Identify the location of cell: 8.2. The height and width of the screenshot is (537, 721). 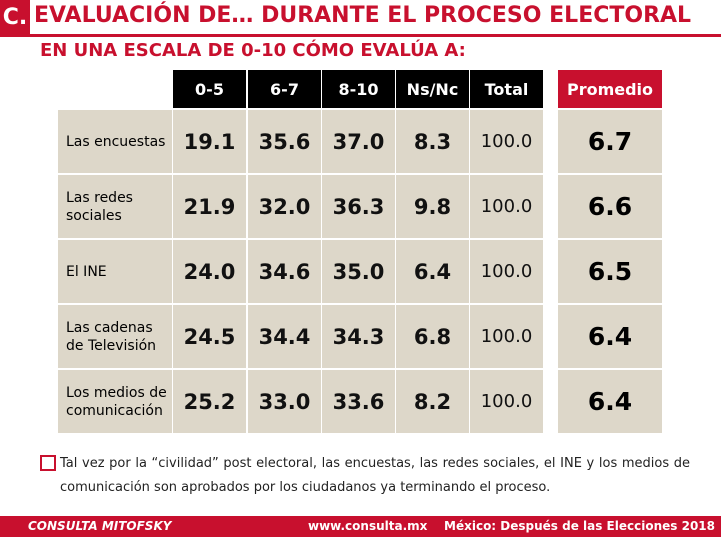
(432, 401).